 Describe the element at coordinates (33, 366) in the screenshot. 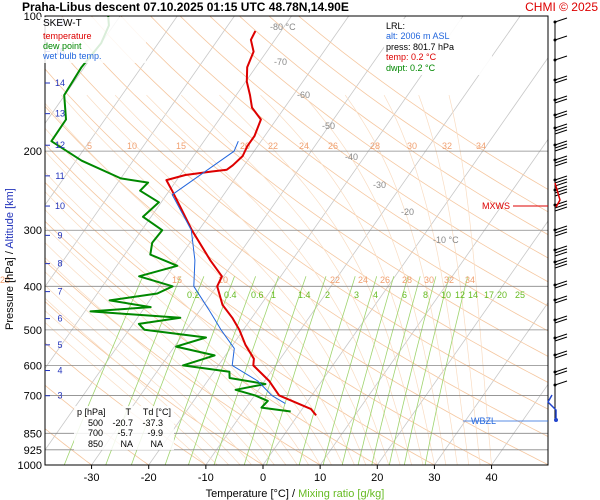

I see `pressure-tick-label: 600` at that location.